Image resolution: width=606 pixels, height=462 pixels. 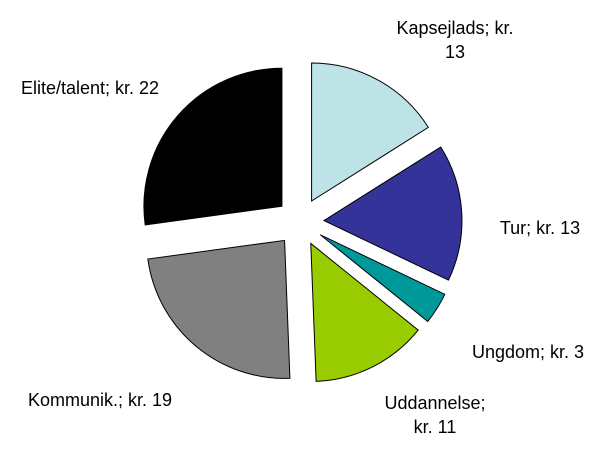 I want to click on slice-label: Tur; kr. 13, so click(x=540, y=228).